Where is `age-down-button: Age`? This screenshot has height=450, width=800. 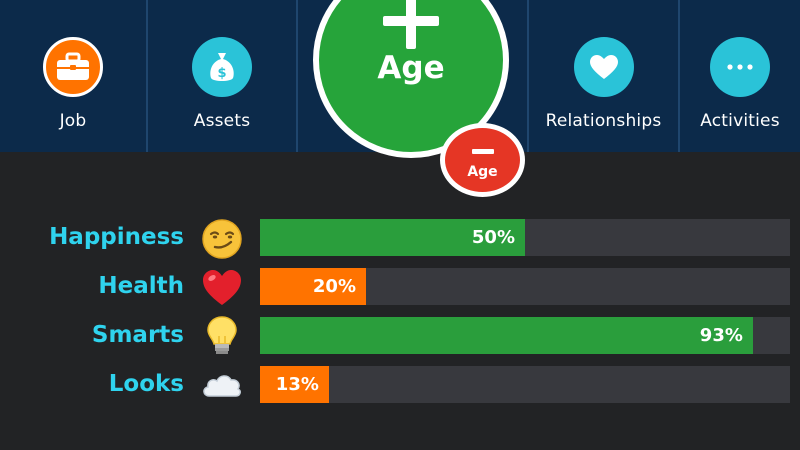 age-down-button: Age is located at coordinates (482, 160).